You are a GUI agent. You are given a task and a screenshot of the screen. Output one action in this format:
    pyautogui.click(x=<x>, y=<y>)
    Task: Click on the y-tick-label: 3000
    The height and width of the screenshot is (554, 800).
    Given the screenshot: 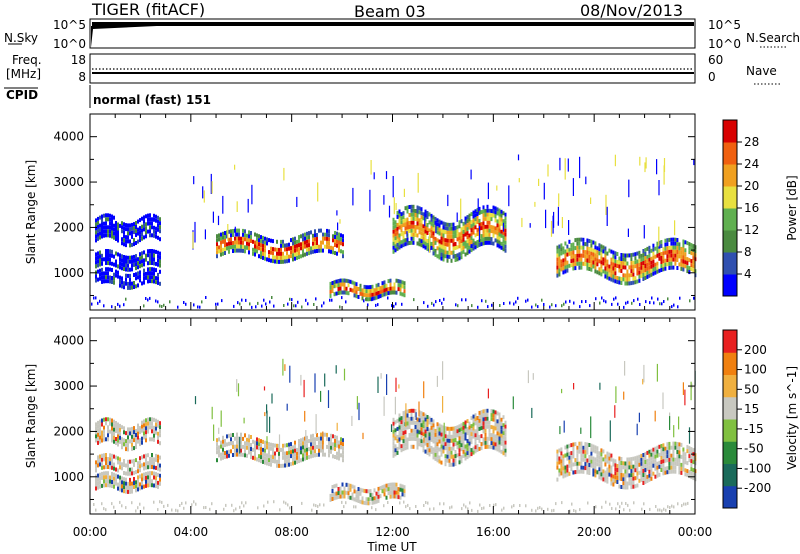 What is the action you would take?
    pyautogui.click(x=68, y=182)
    